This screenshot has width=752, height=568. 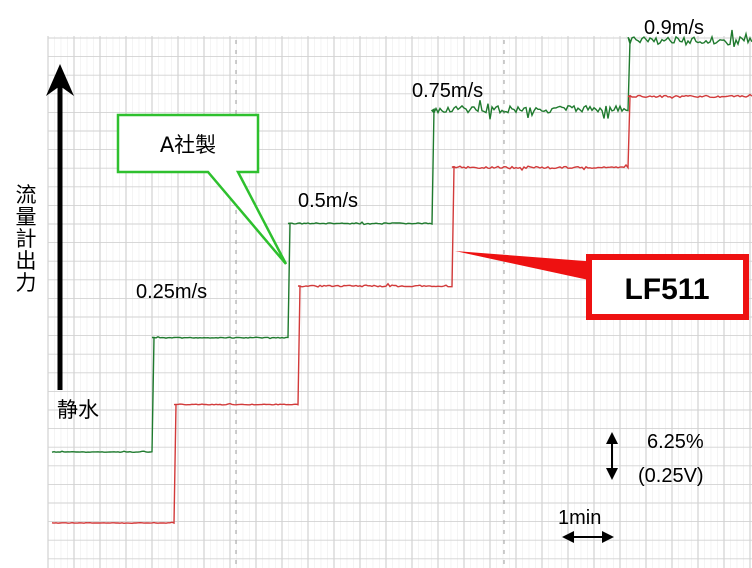 What do you see at coordinates (188, 145) in the screenshot?
I see `legend-label-a: A社製` at bounding box center [188, 145].